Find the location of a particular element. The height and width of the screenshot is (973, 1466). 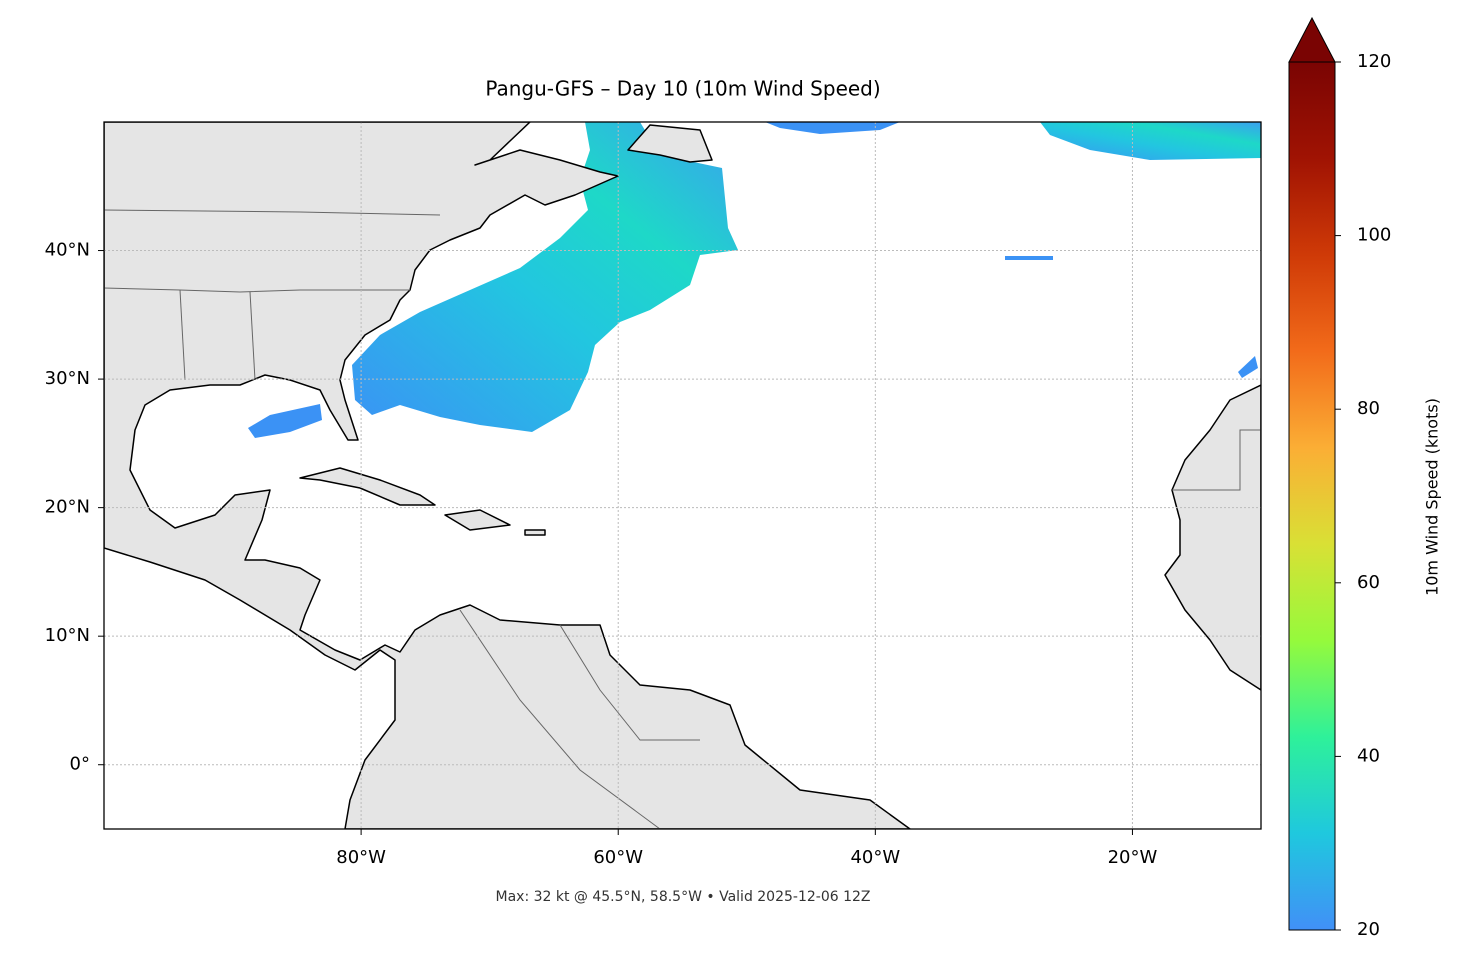

colorbar-extend is located at coordinates (1312, 39).